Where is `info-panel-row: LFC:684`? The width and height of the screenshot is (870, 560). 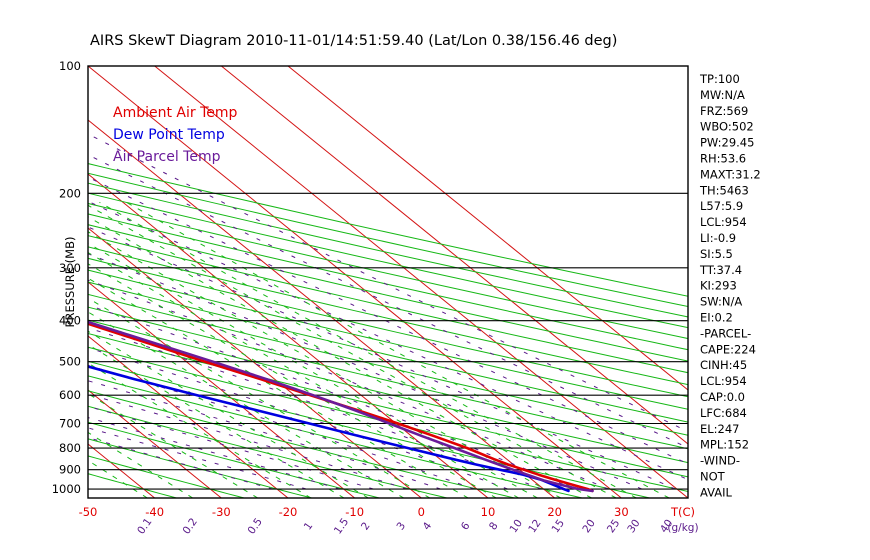 info-panel-row: LFC:684 is located at coordinates (723, 413).